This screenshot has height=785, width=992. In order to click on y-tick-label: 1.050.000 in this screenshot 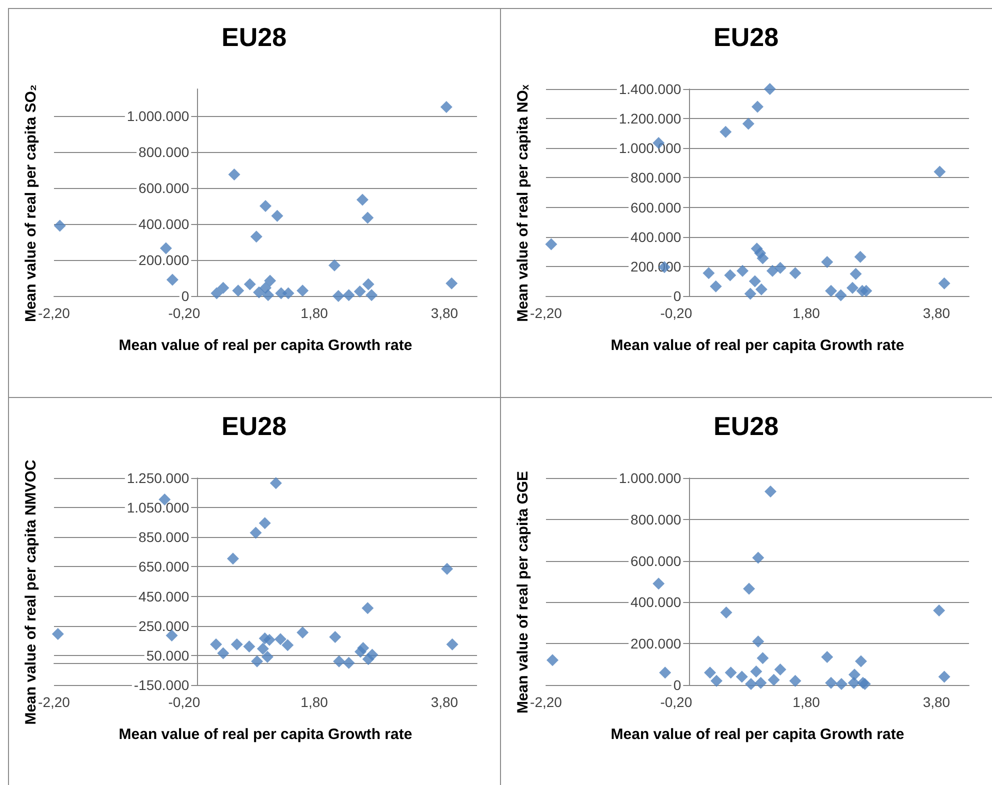, I will do `click(158, 507)`.